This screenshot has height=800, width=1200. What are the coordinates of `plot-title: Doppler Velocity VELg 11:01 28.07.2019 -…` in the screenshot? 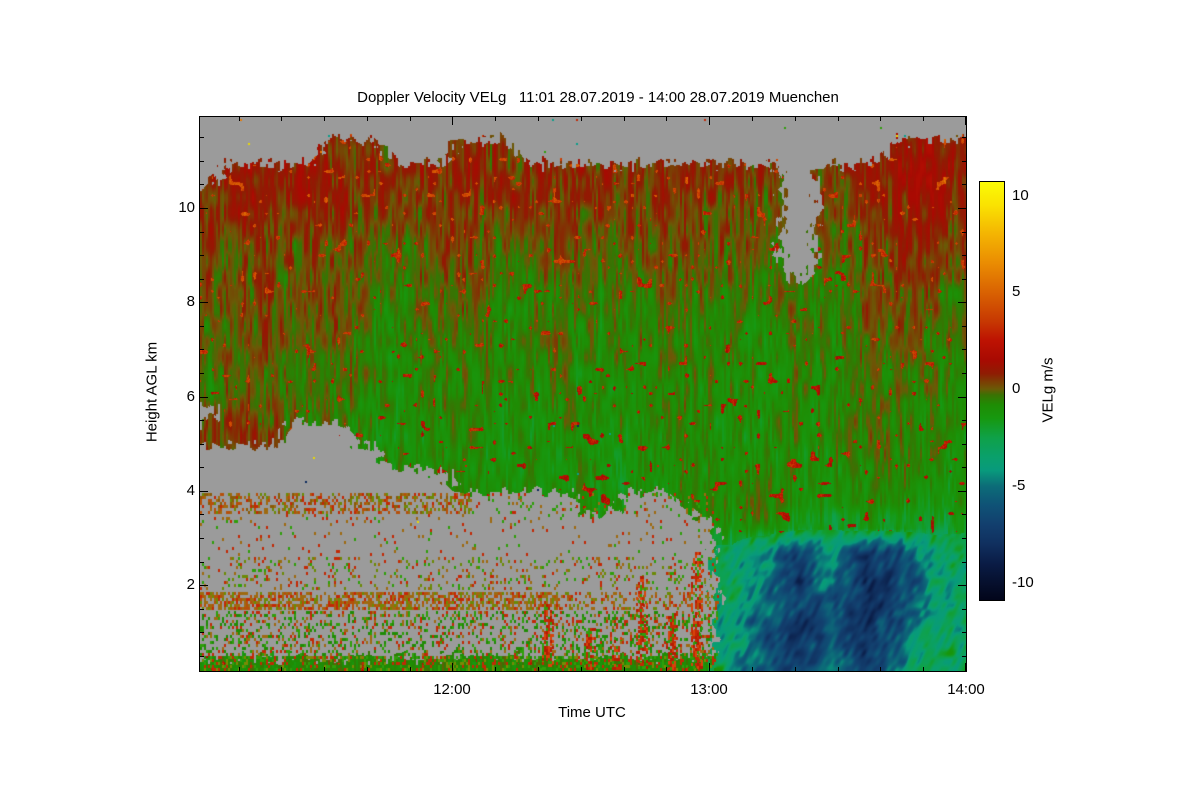 It's located at (598, 97).